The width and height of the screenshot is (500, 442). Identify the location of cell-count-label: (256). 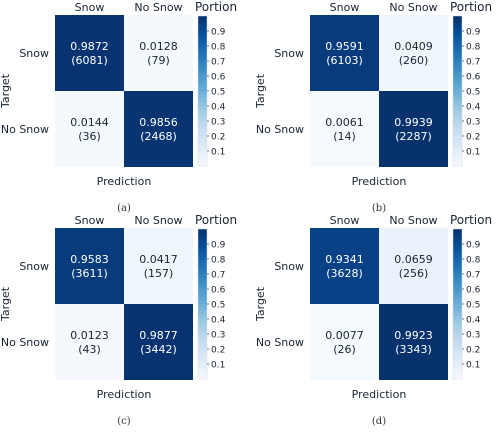
(414, 273).